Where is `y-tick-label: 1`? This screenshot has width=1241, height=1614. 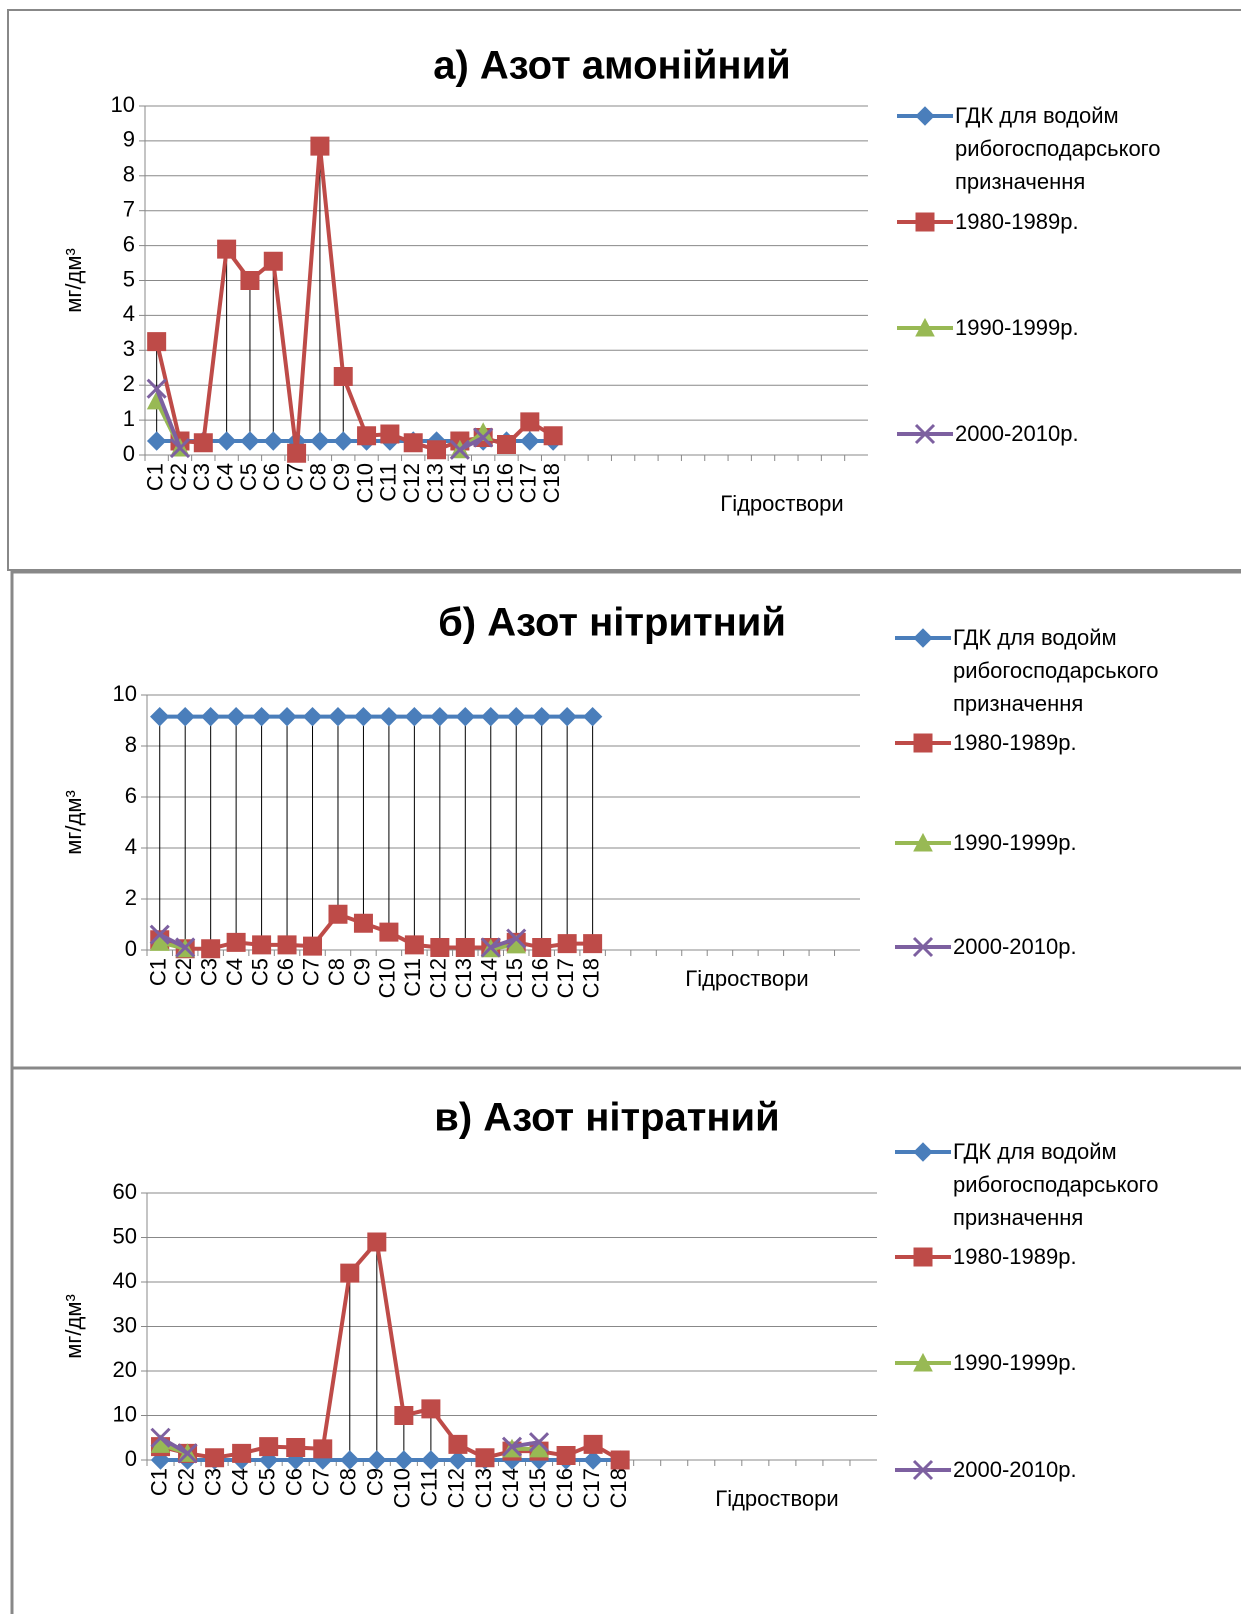 y-tick-label: 1 is located at coordinates (129, 418).